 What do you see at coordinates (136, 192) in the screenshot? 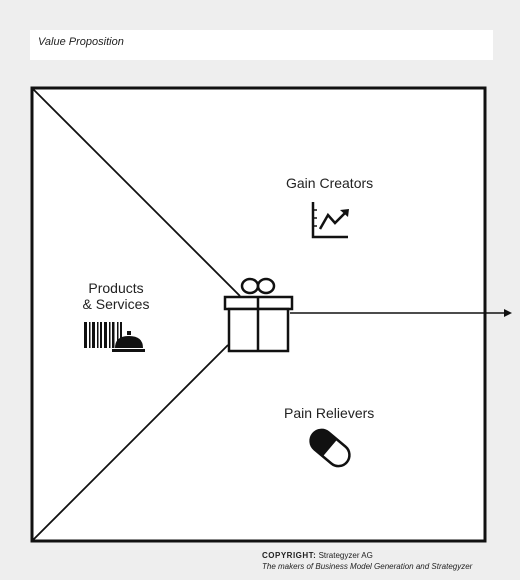
I see `divider-upper` at bounding box center [136, 192].